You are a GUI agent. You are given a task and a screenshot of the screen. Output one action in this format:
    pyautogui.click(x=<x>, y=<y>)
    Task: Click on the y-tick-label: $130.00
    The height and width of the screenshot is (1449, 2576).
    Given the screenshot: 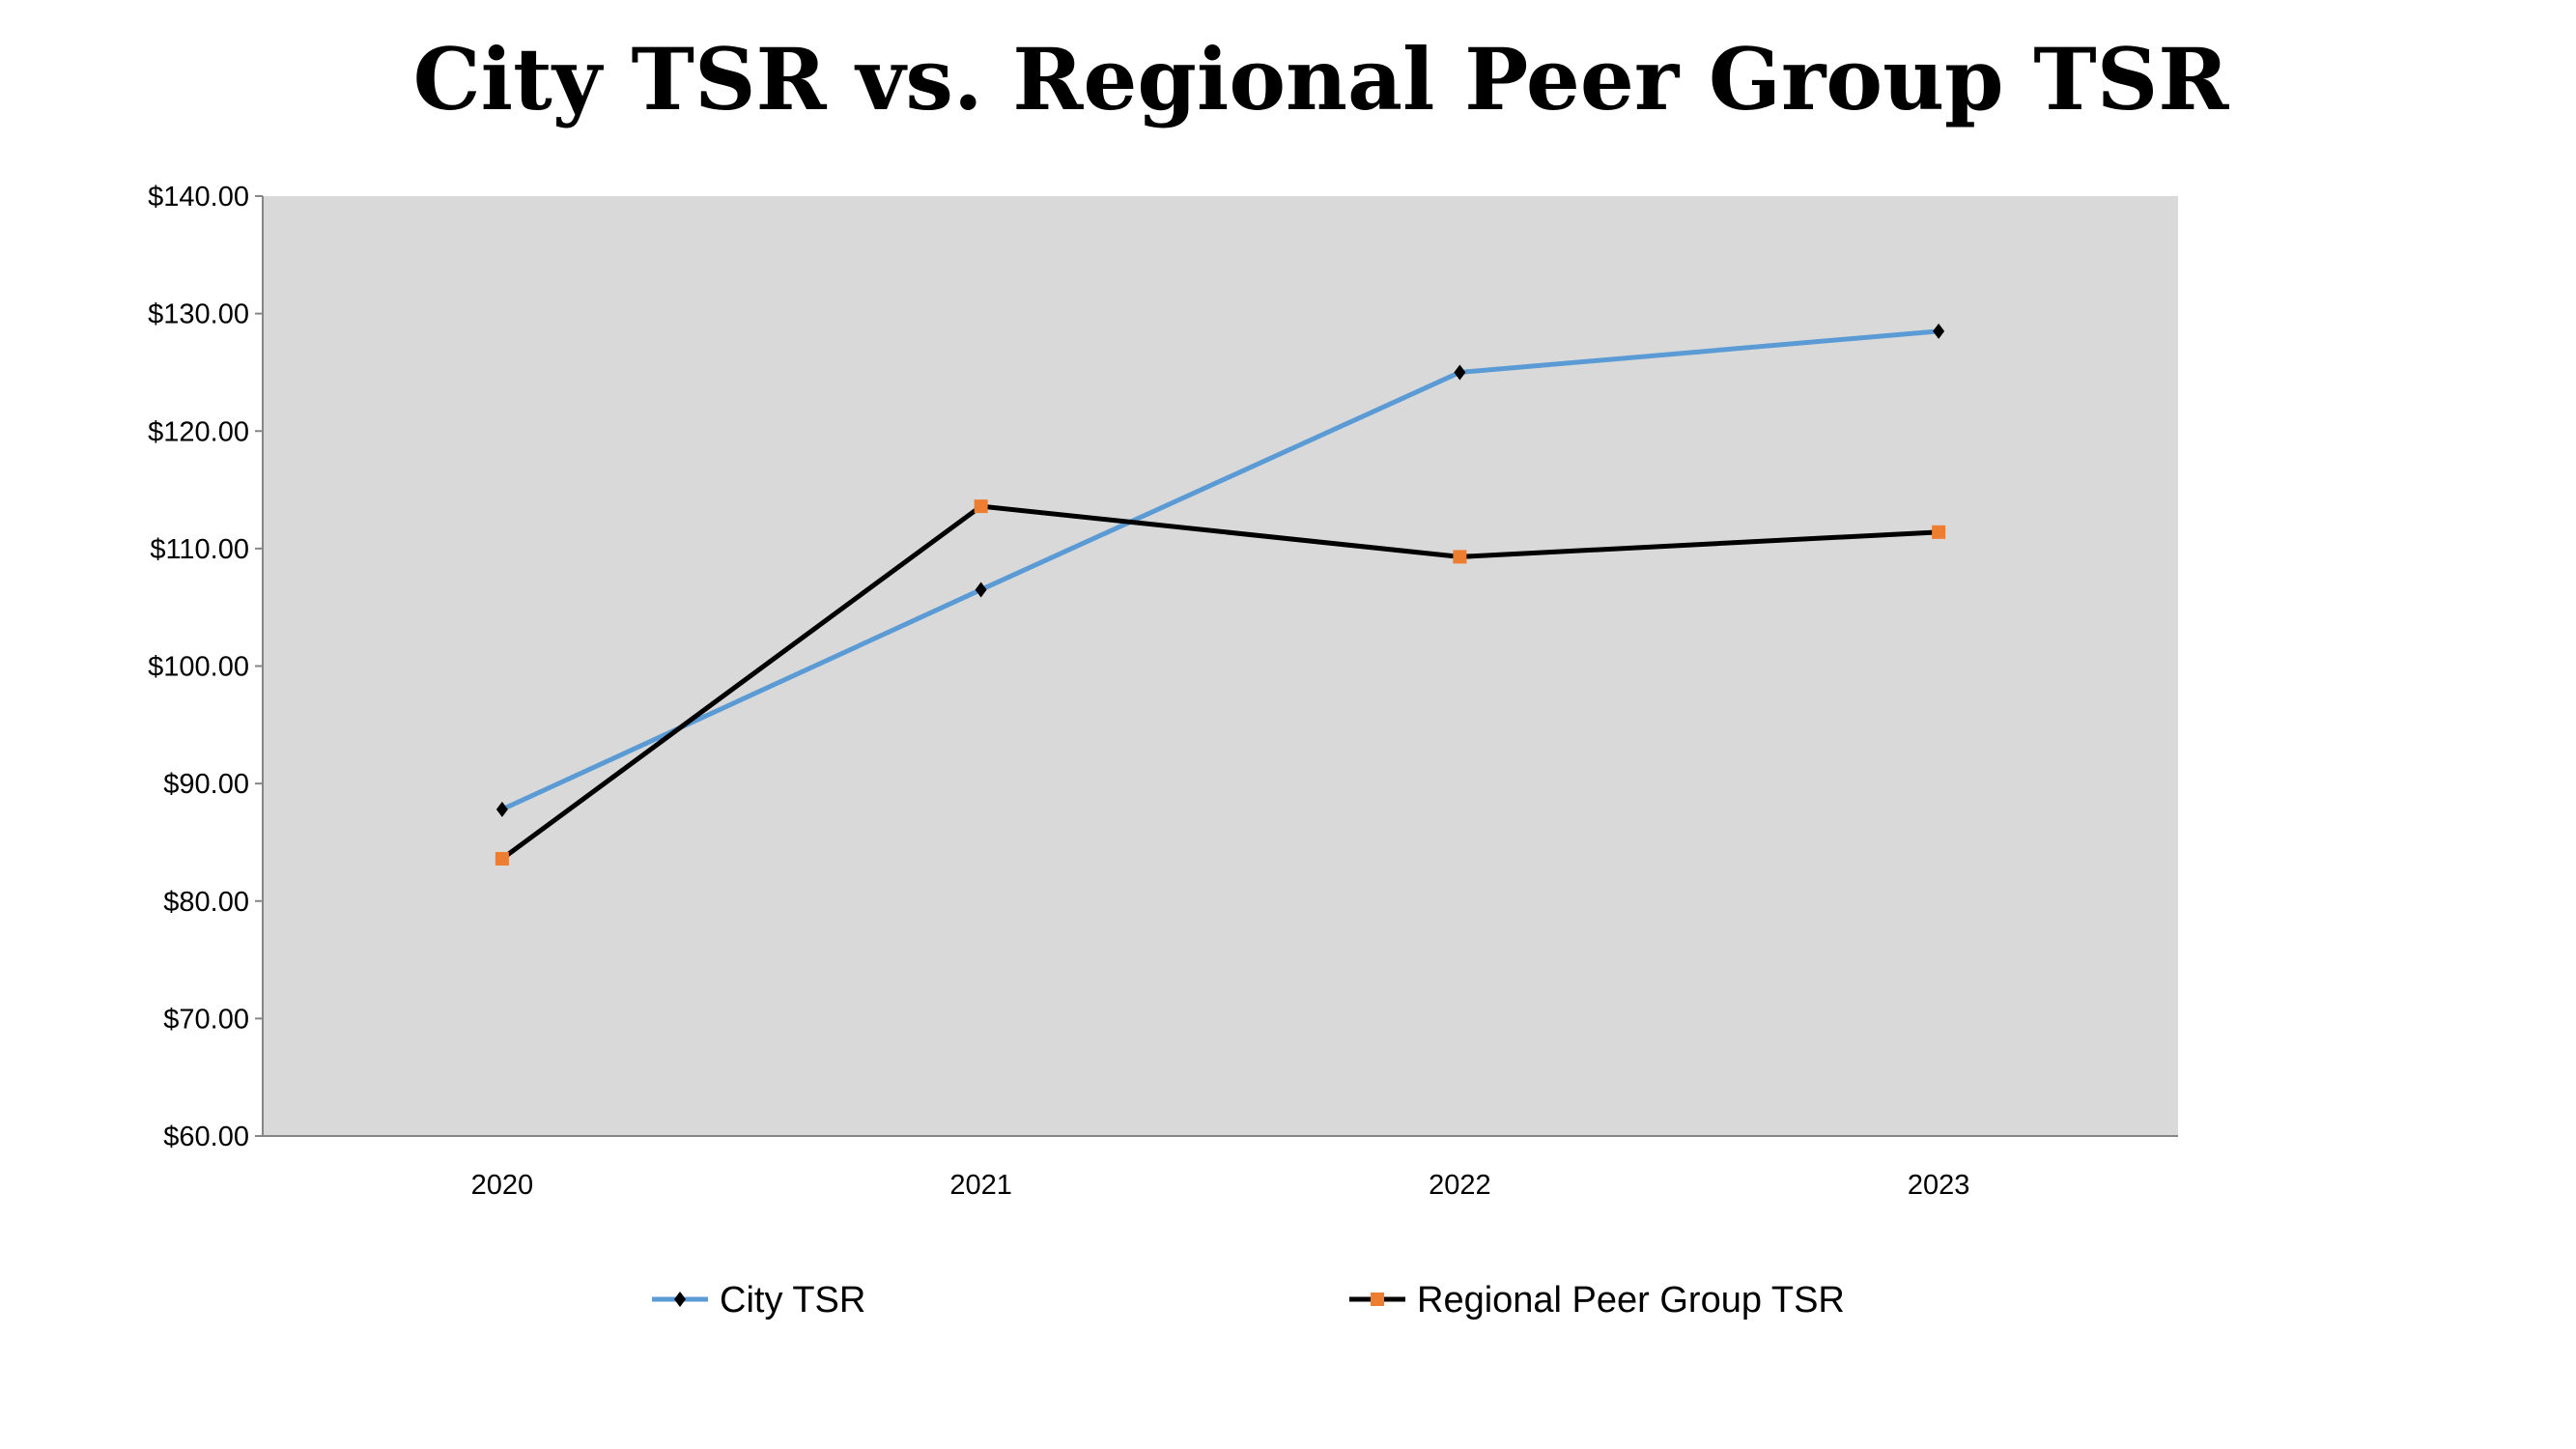 What is the action you would take?
    pyautogui.click(x=198, y=314)
    